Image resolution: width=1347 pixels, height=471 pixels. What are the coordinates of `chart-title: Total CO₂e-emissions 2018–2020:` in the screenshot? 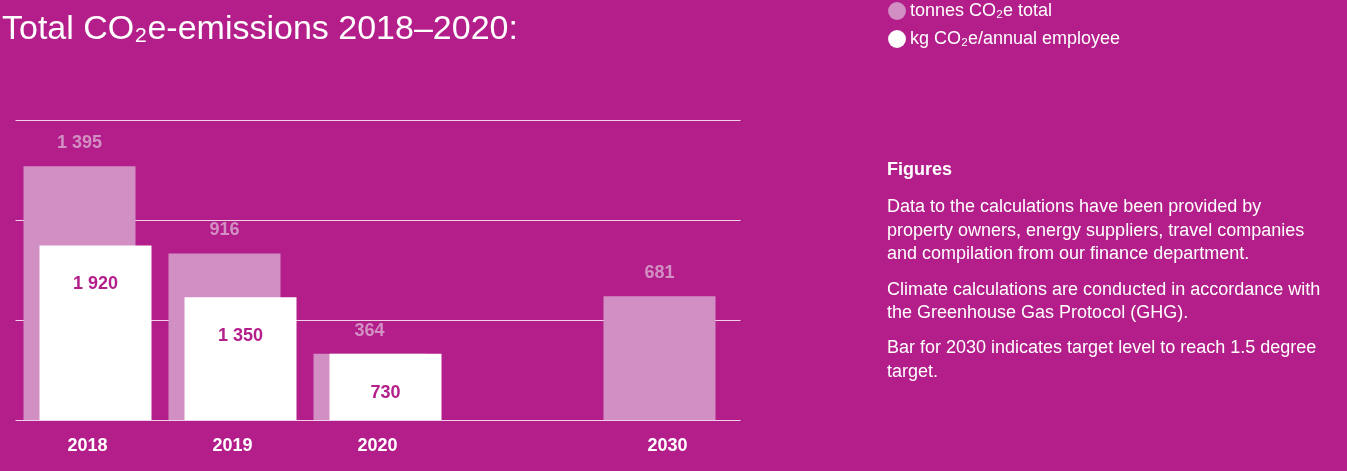 It's located at (260, 27).